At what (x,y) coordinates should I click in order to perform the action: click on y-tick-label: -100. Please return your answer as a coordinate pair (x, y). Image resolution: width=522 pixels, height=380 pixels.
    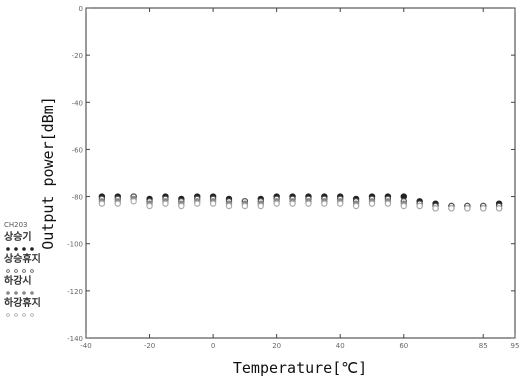
    Looking at the image, I should click on (75, 245).